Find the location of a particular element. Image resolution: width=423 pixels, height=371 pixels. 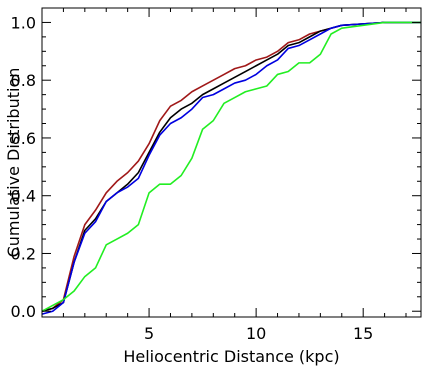

y-tick-label: 0.8 is located at coordinates (23, 80).